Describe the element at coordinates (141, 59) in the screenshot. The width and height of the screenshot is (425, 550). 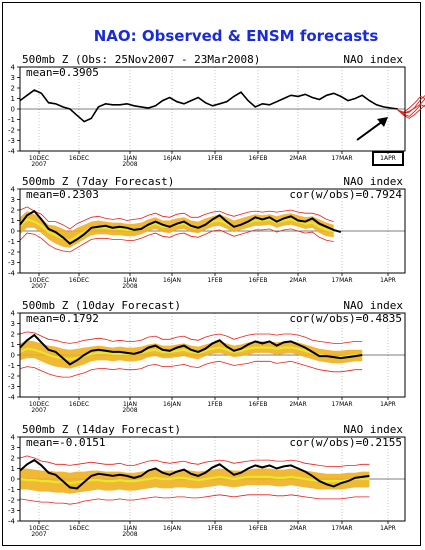
I see `panel-title: 500mb Z (Obs: 25Nov2007 - 23Mar2008)` at that location.